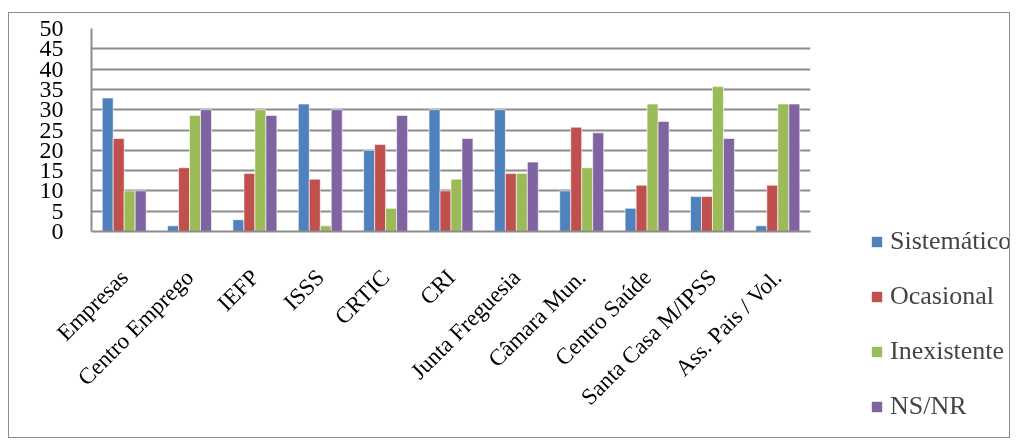 The image size is (1018, 441). Describe the element at coordinates (928, 406) in the screenshot. I see `legend-label: NS/NR` at that location.